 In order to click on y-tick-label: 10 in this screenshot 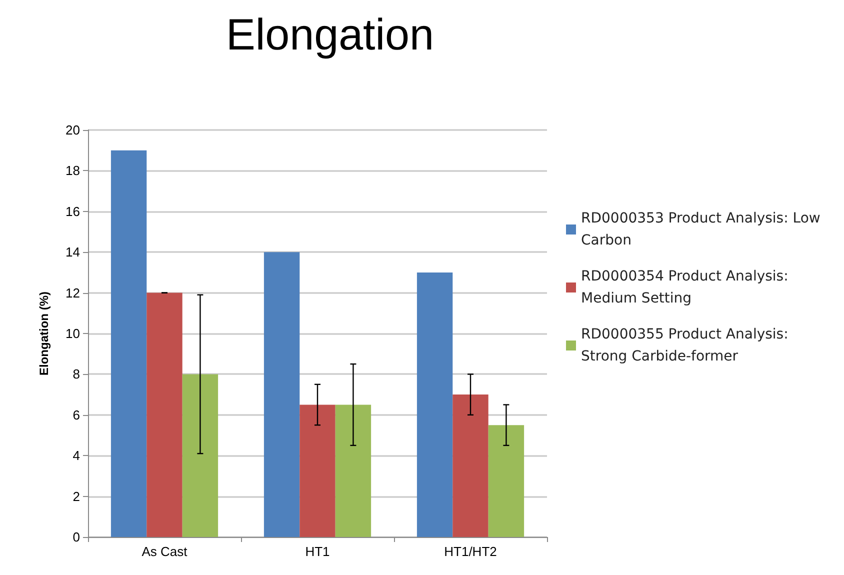, I will do `click(73, 333)`.